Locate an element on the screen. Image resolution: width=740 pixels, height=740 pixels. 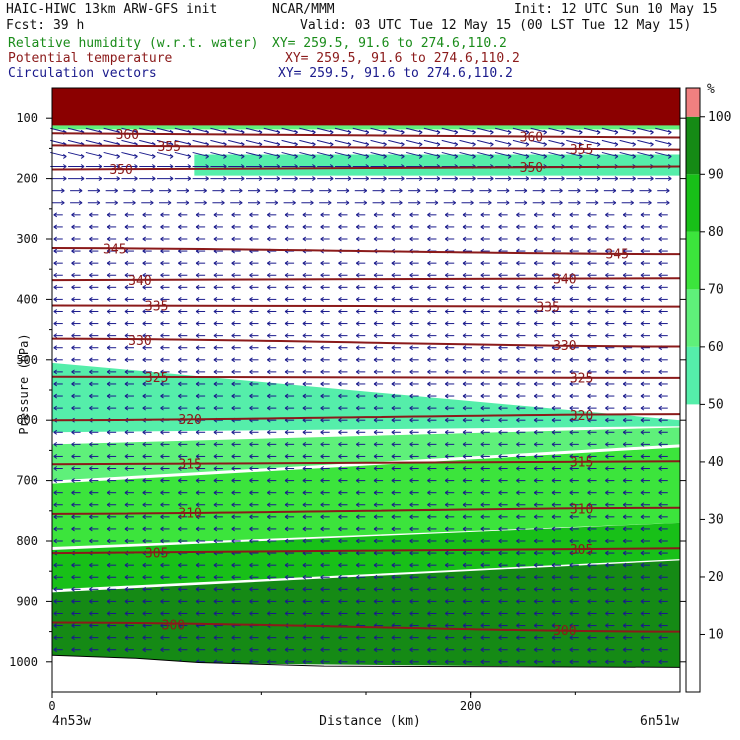
y-tick-label: 900 is located at coordinates (27, 601).